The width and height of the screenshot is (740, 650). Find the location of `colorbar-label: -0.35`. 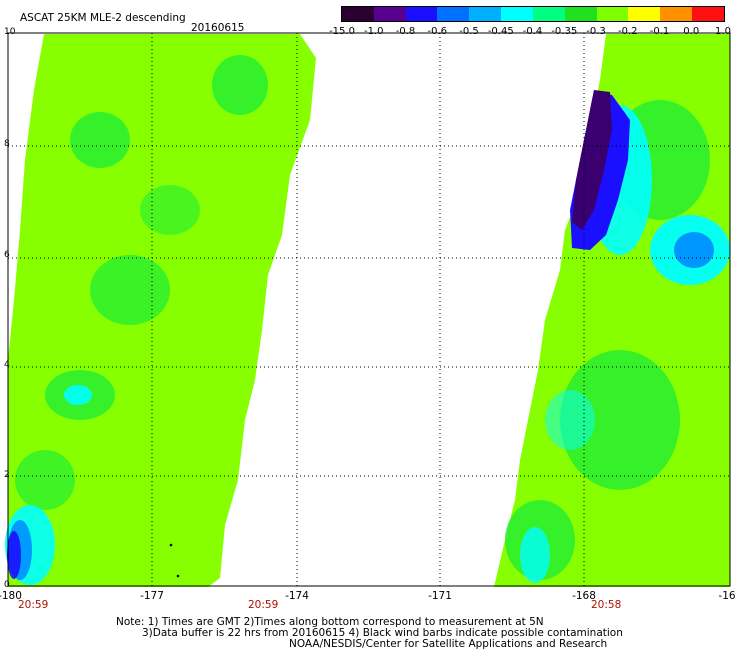

colorbar-label: -0.35 is located at coordinates (564, 31).